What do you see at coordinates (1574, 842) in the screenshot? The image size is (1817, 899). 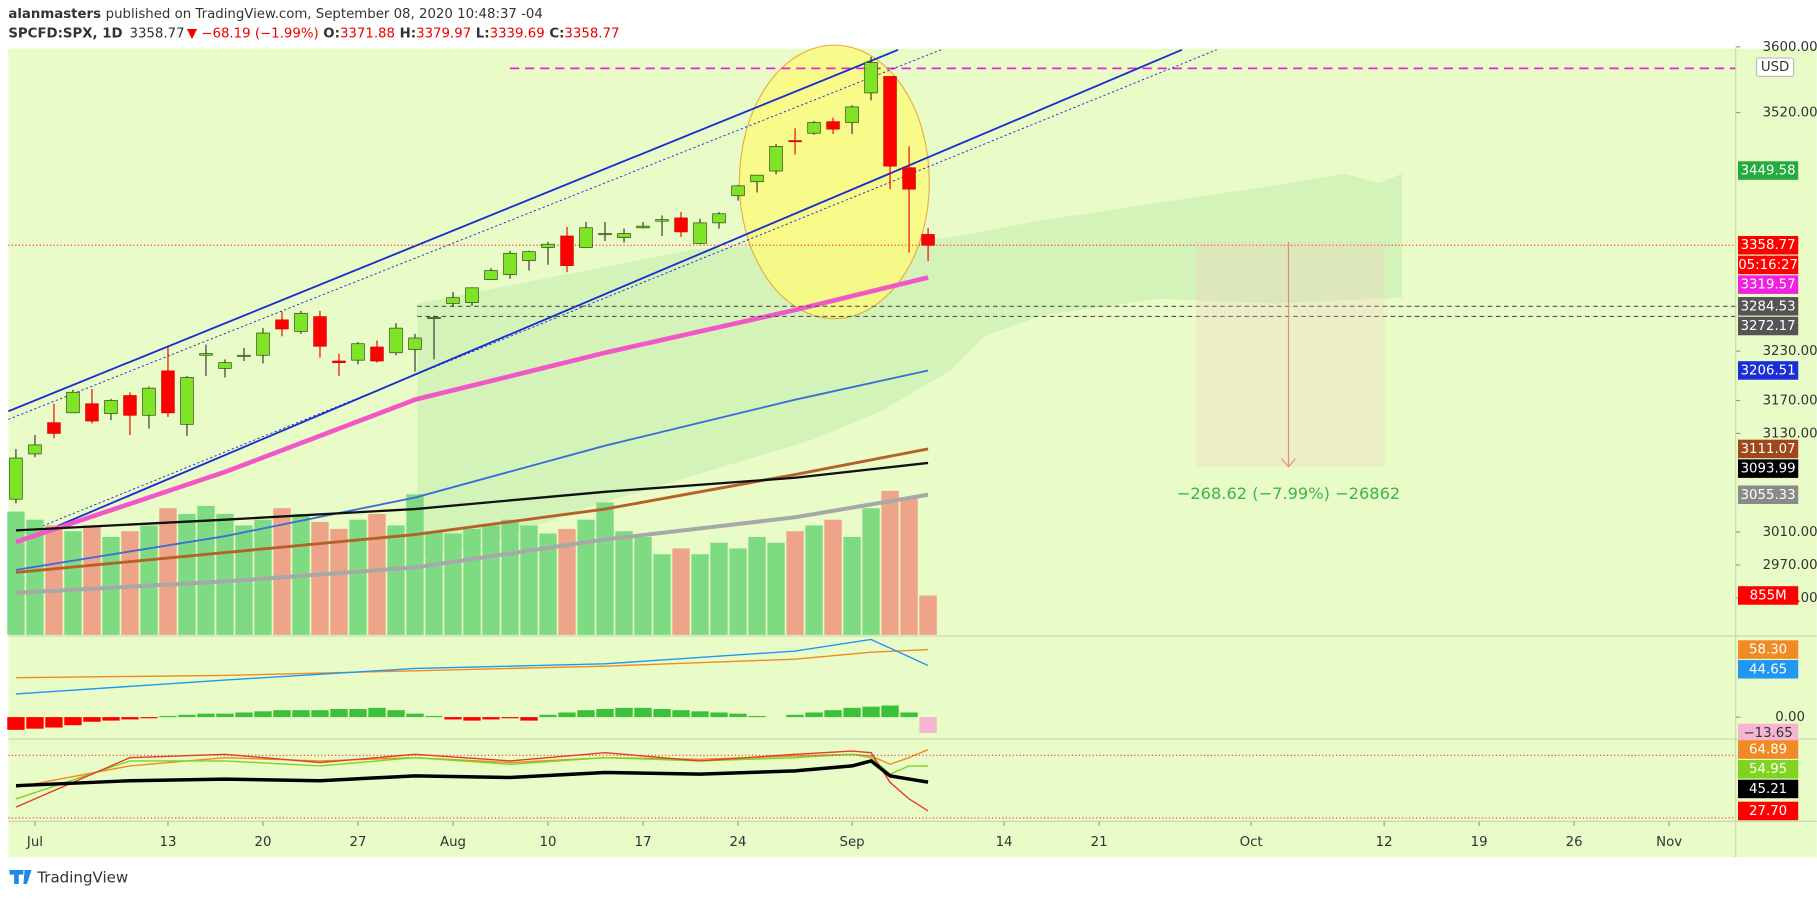 I see `x-tick-label: 26` at bounding box center [1574, 842].